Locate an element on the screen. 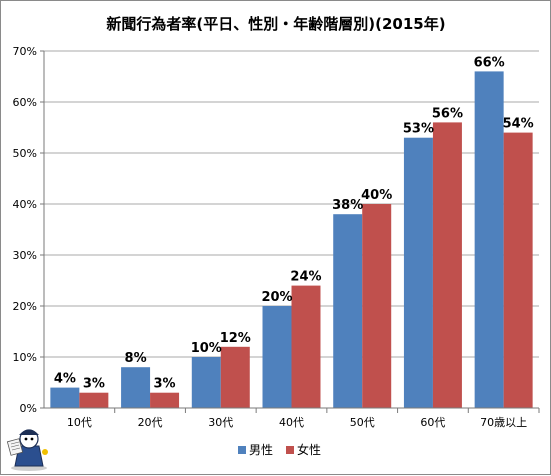  data-label: 56% is located at coordinates (447, 113).